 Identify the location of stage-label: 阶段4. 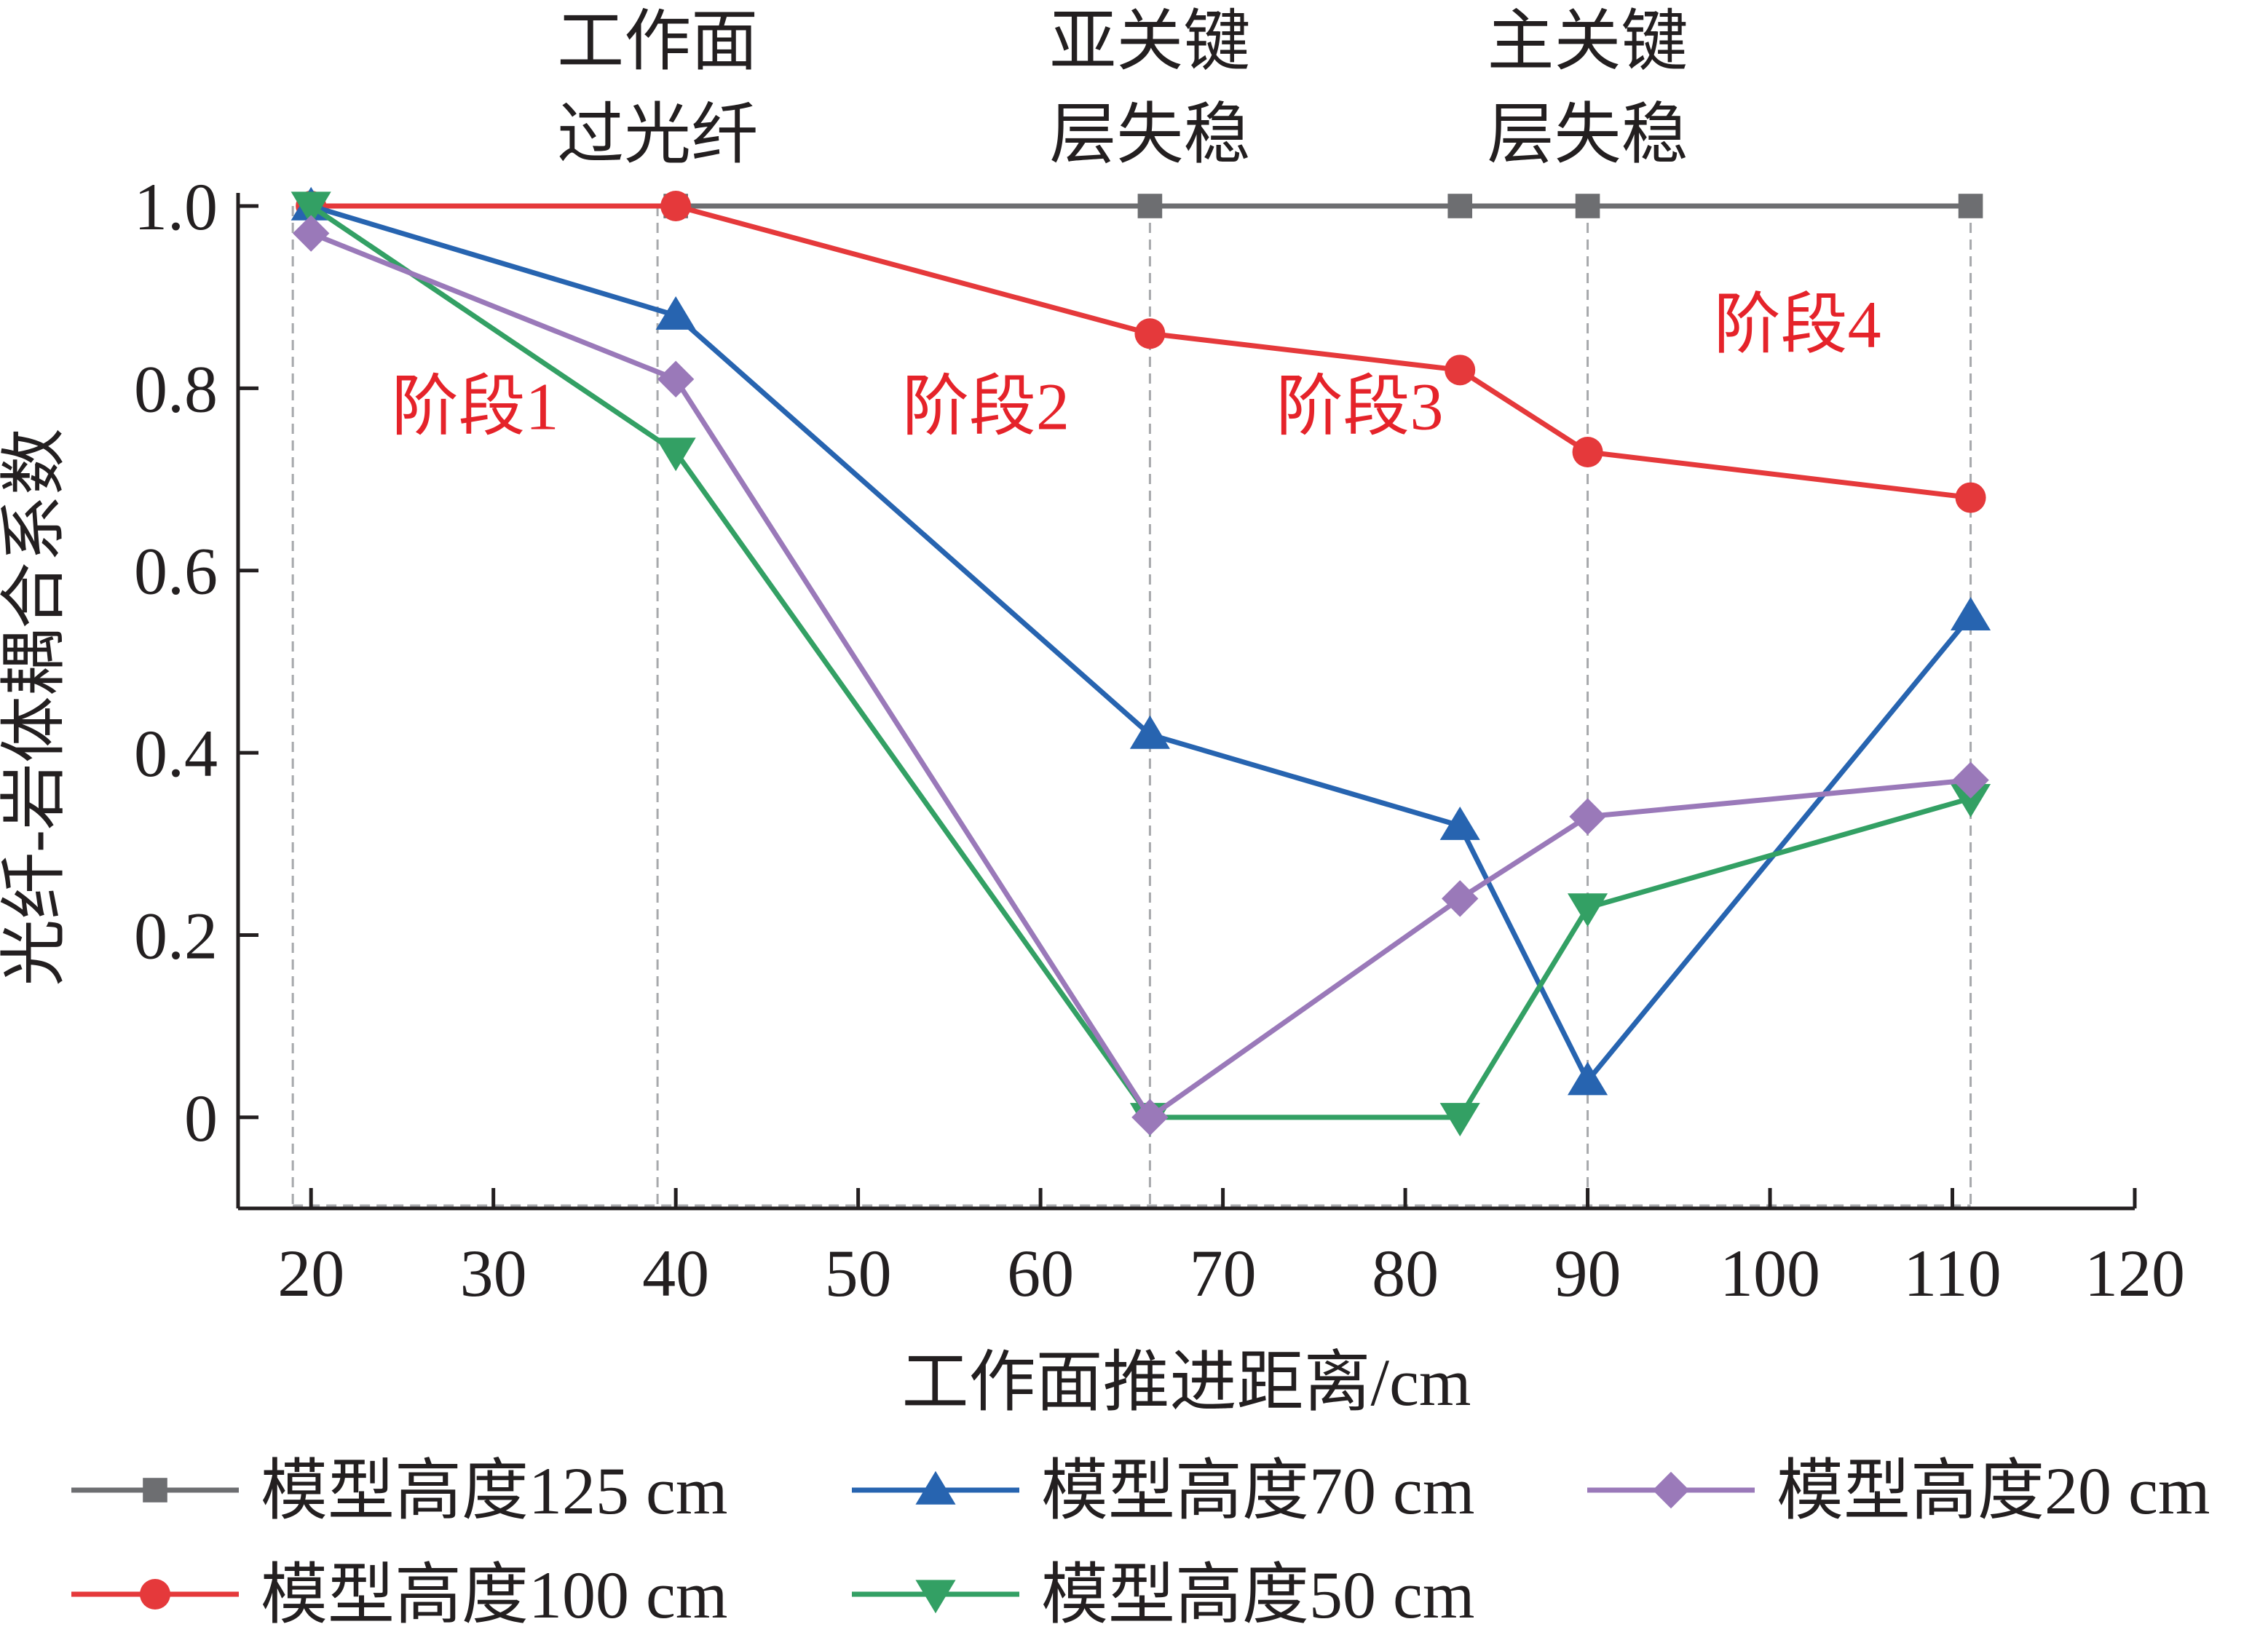
(1797, 325).